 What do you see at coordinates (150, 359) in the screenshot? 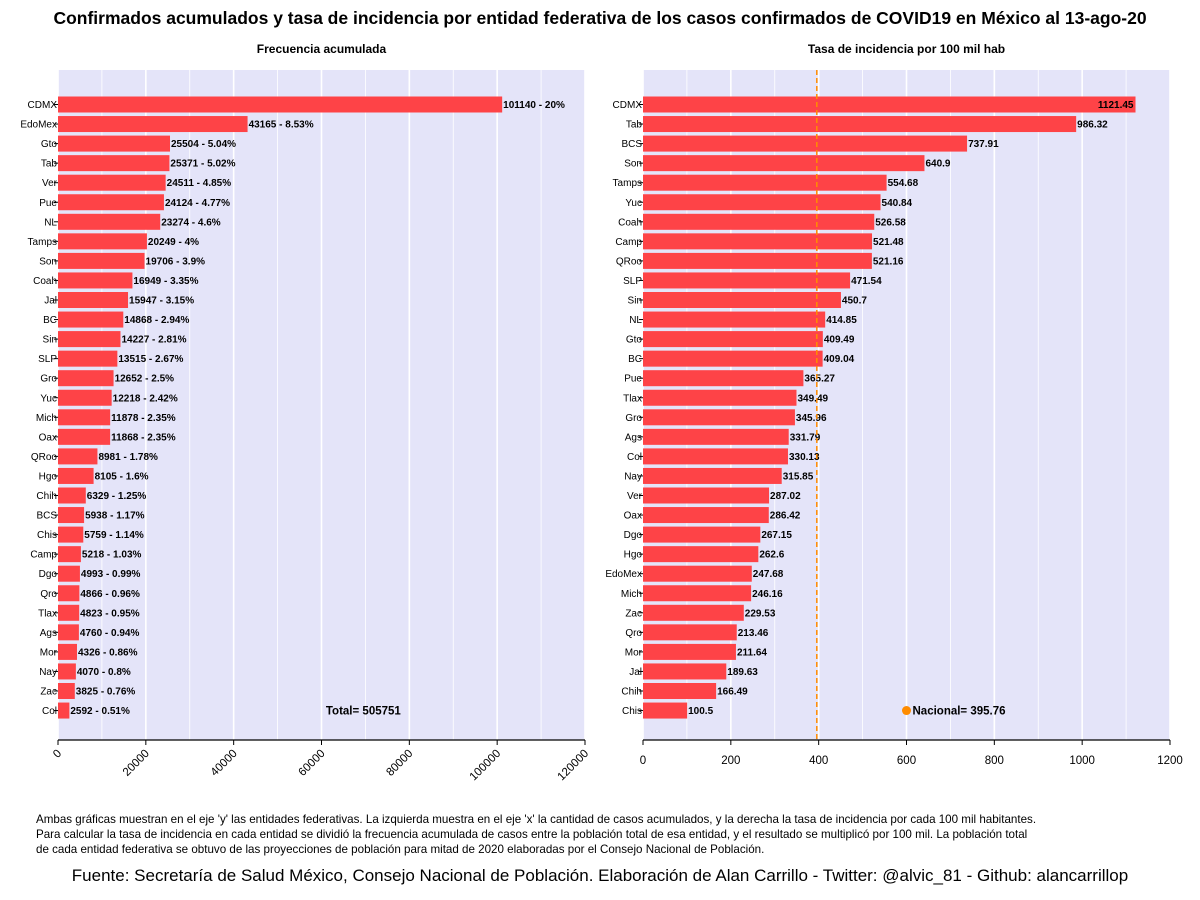
I see `data-label: 13515 - 2.67%` at bounding box center [150, 359].